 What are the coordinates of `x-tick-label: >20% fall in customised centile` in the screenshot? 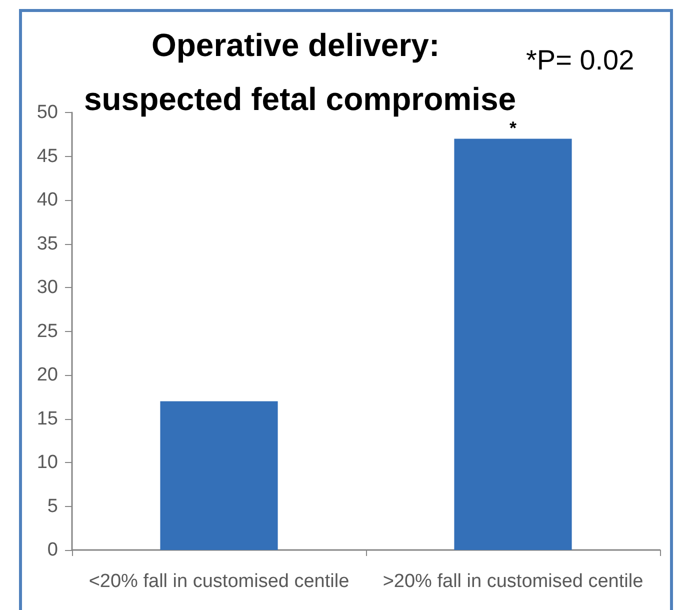 It's located at (513, 581).